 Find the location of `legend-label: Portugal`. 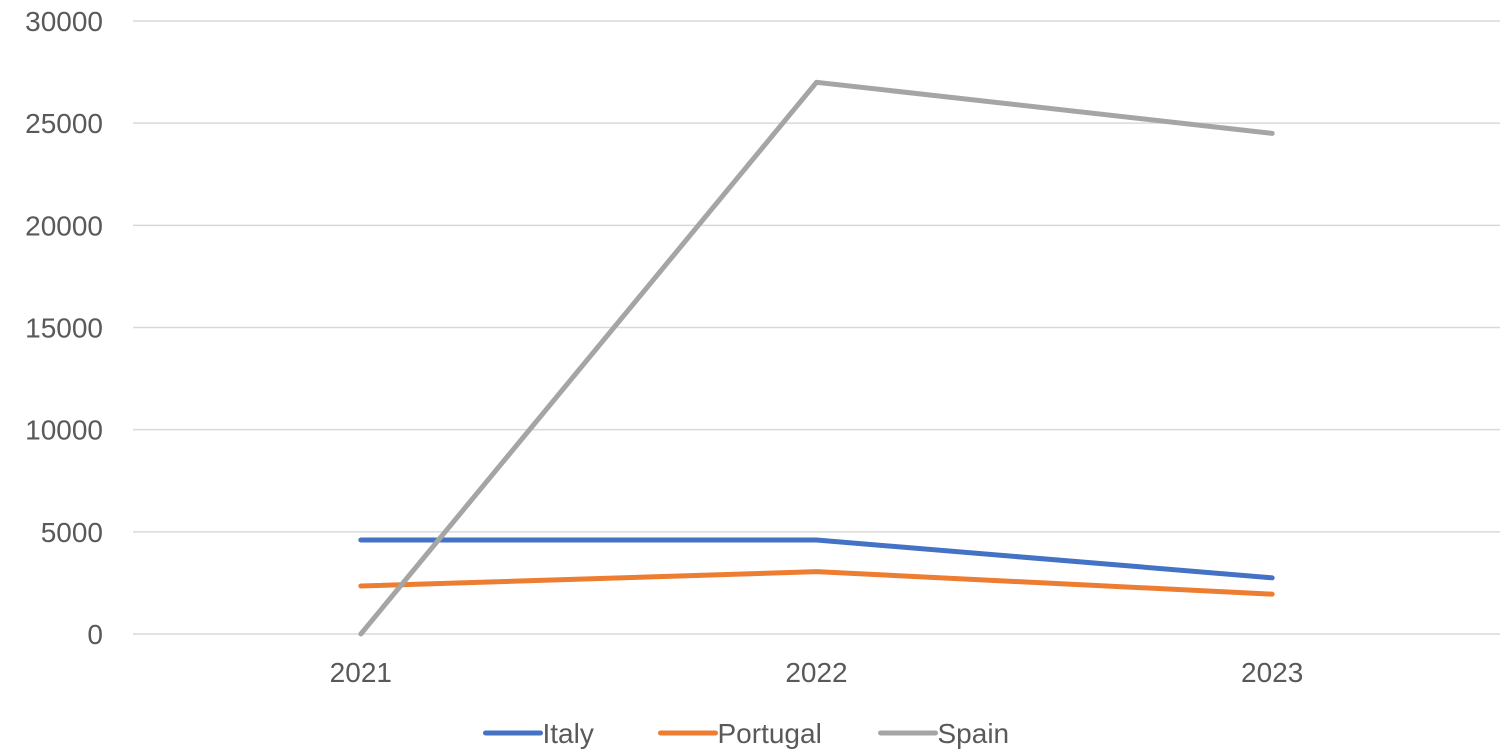

legend-label: Portugal is located at coordinates (770, 733).